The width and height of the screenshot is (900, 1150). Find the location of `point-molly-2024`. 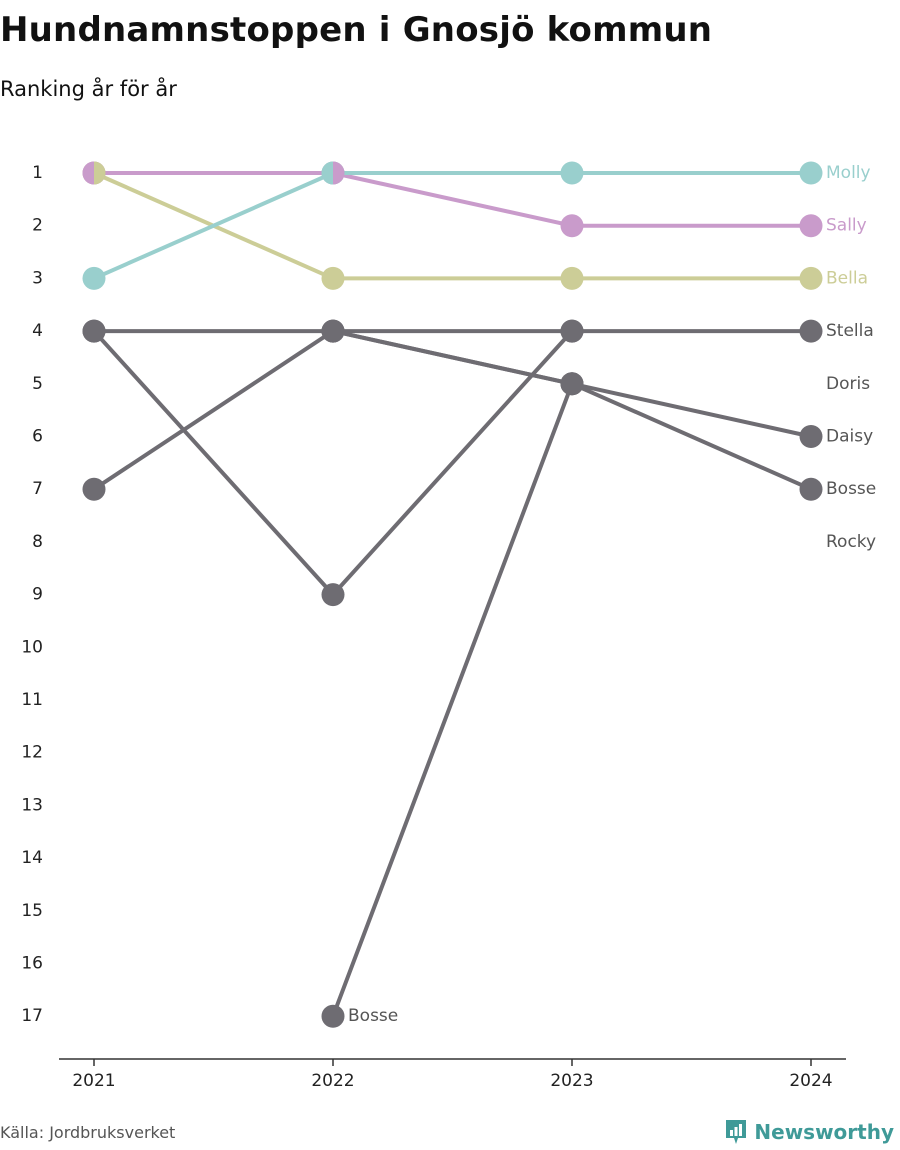

point-molly-2024 is located at coordinates (811, 173).